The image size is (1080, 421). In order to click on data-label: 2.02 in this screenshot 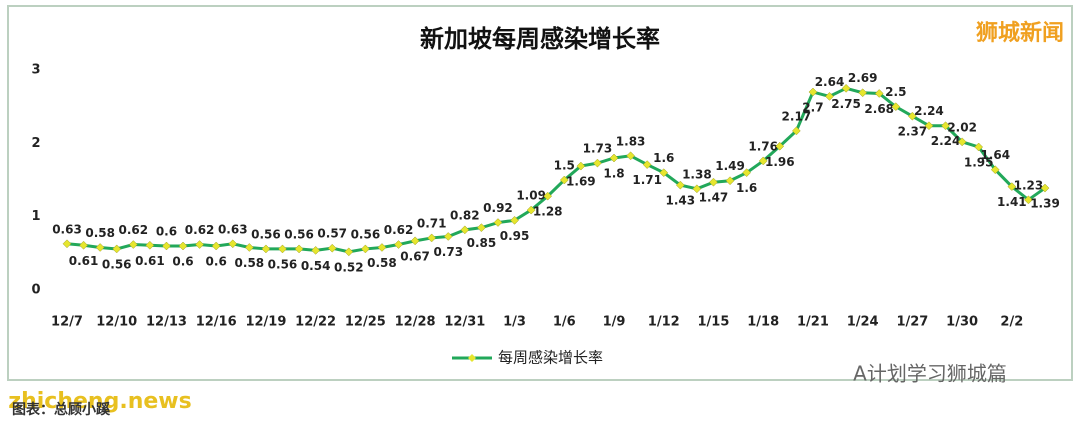, I will do `click(962, 127)`.